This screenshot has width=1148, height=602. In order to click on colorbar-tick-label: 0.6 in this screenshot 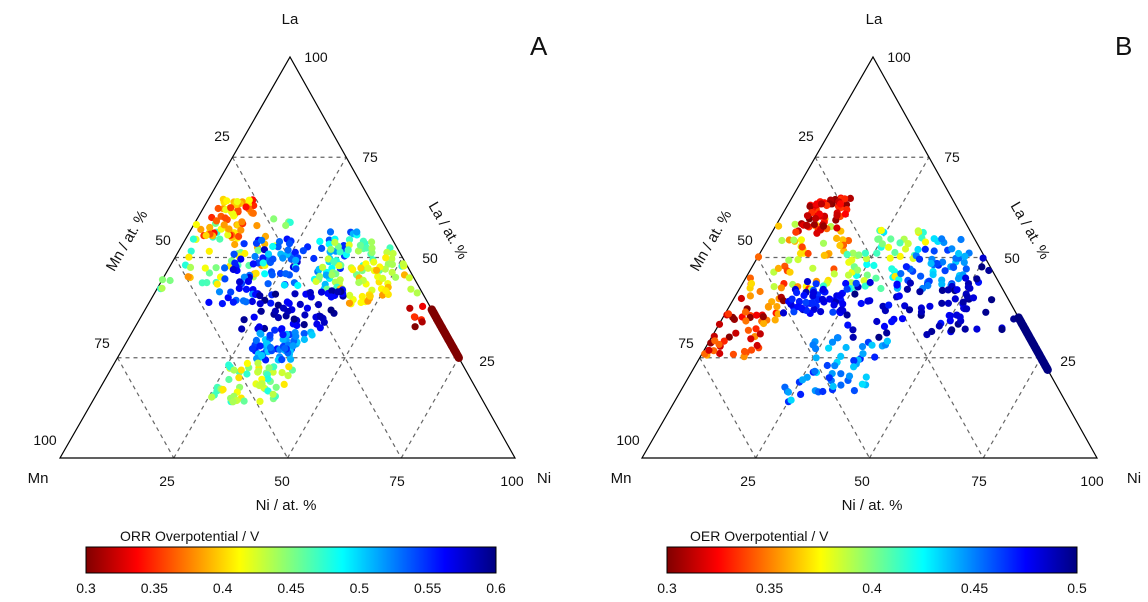, I will do `click(496, 588)`.